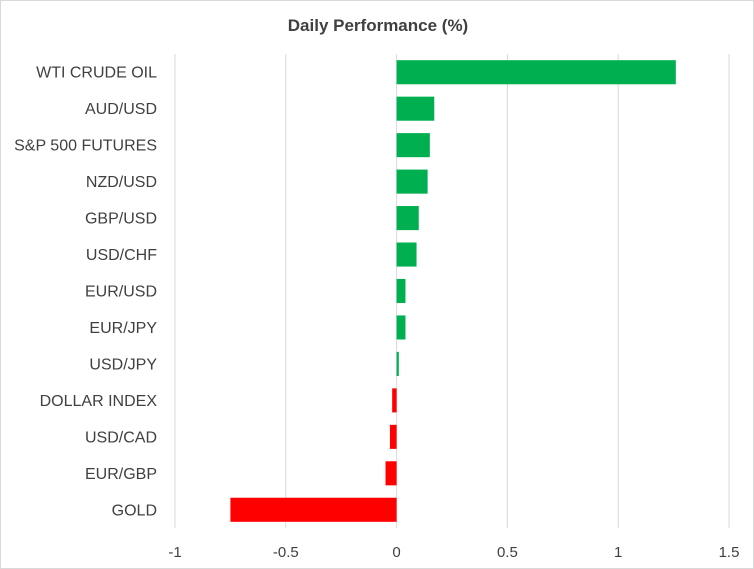 The height and width of the screenshot is (569, 754). Describe the element at coordinates (123, 364) in the screenshot. I see `category-label: USD/JPY` at that location.